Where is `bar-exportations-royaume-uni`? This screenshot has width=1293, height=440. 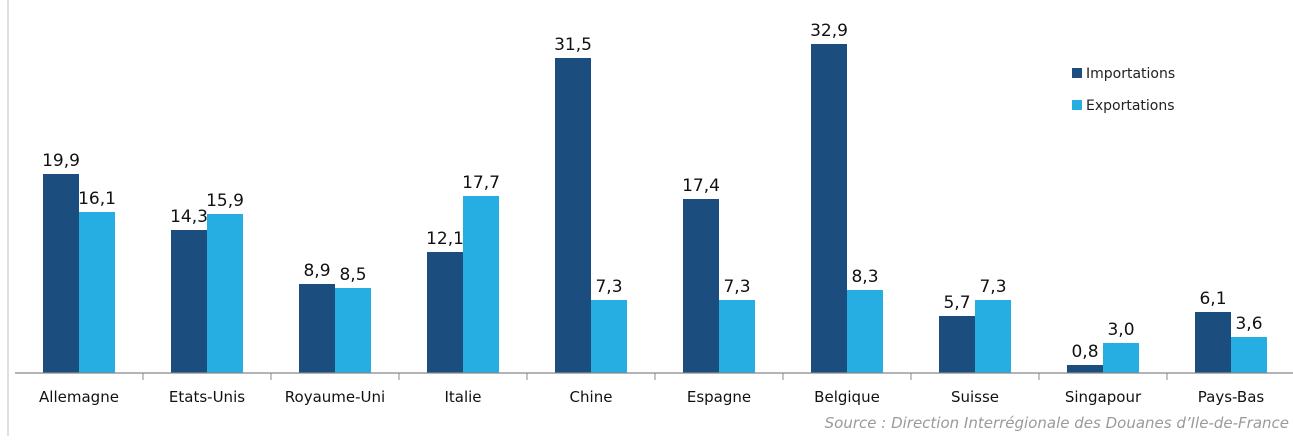 bar-exportations-royaume-uni is located at coordinates (353, 330).